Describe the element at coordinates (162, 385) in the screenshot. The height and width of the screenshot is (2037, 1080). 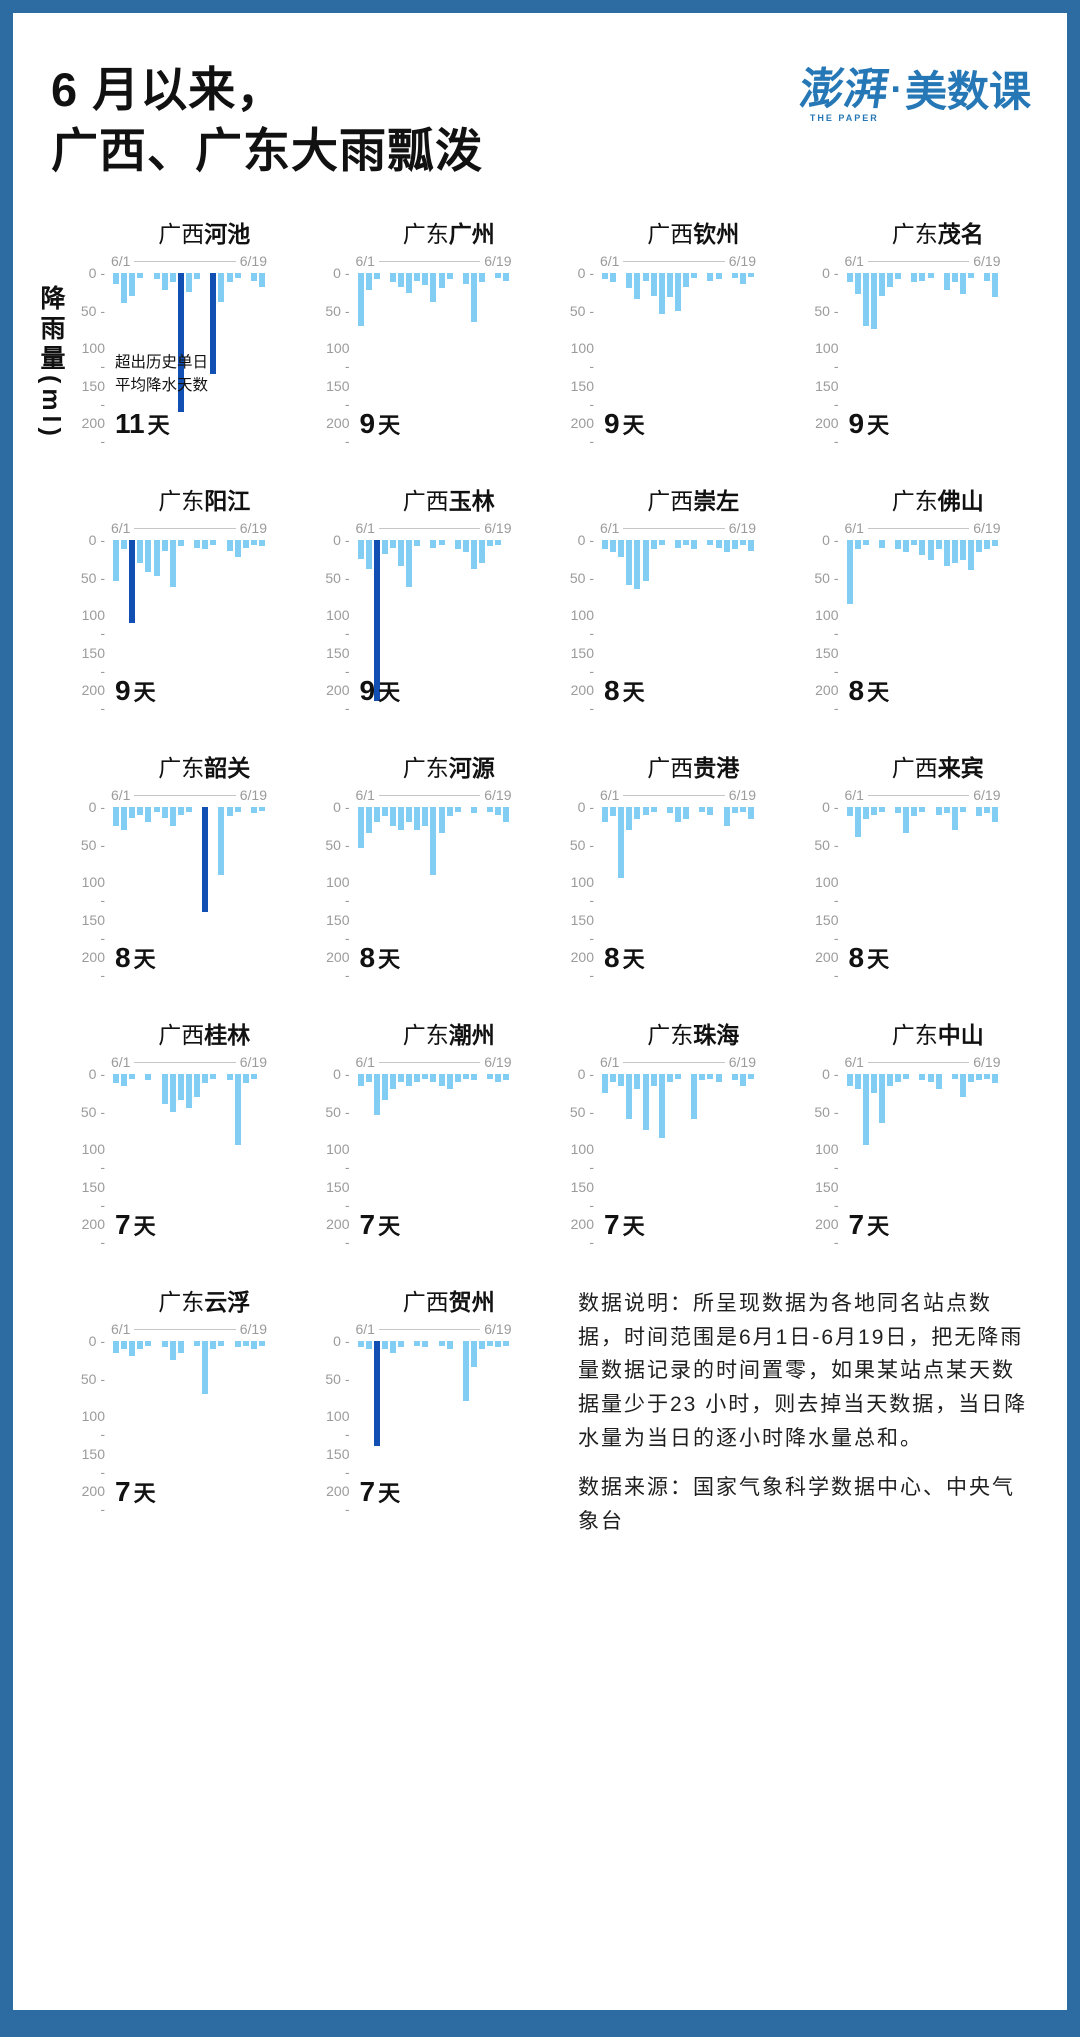
I see `annotation-line: 平均降水天数` at that location.